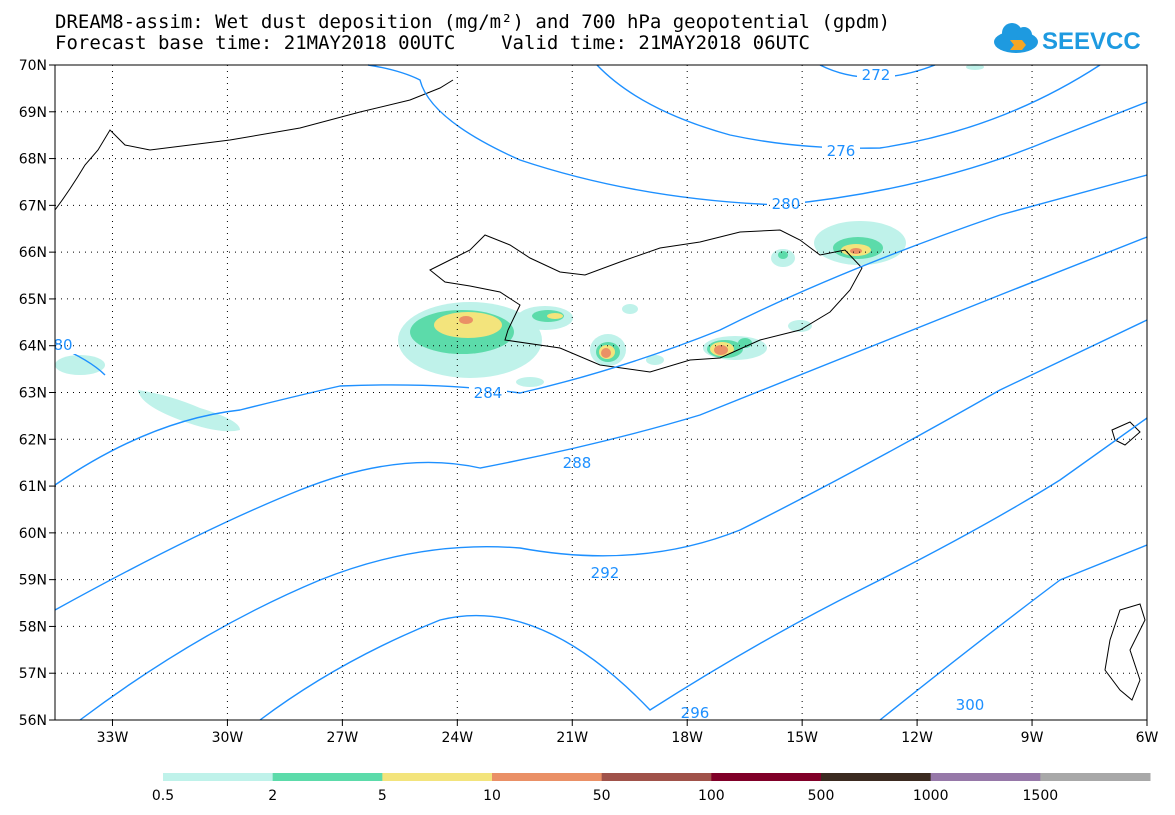 This screenshot has height=815, width=1175. I want to click on lat-tick-label: 66N, so click(33, 253).